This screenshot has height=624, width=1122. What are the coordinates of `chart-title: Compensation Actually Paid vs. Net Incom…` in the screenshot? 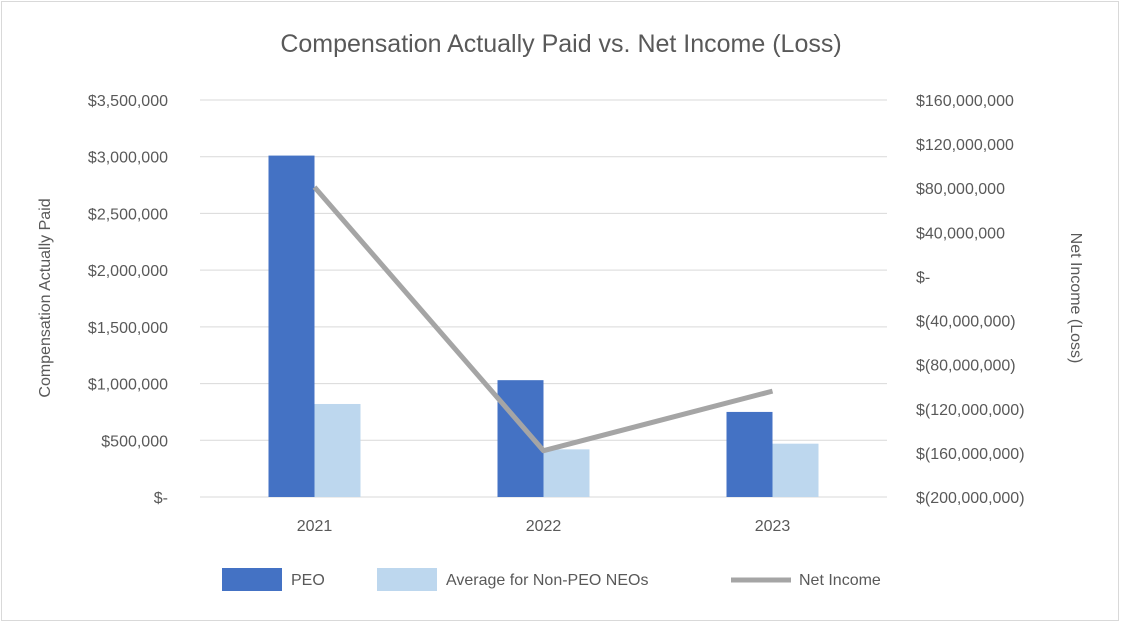 It's located at (560, 44).